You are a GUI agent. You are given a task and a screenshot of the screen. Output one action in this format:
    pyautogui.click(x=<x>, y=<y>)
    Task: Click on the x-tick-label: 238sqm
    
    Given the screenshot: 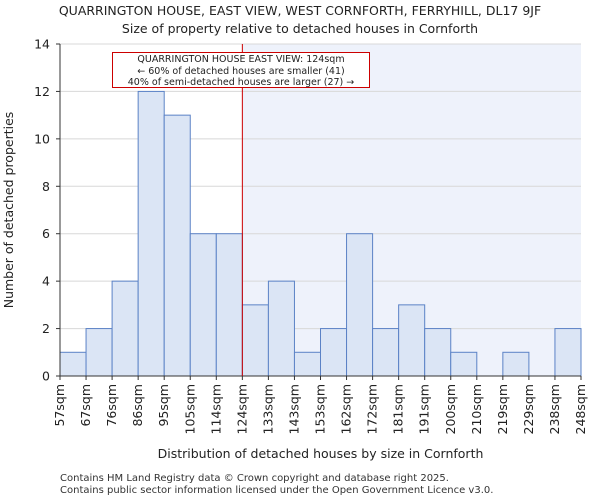 What is the action you would take?
    pyautogui.click(x=554, y=409)
    